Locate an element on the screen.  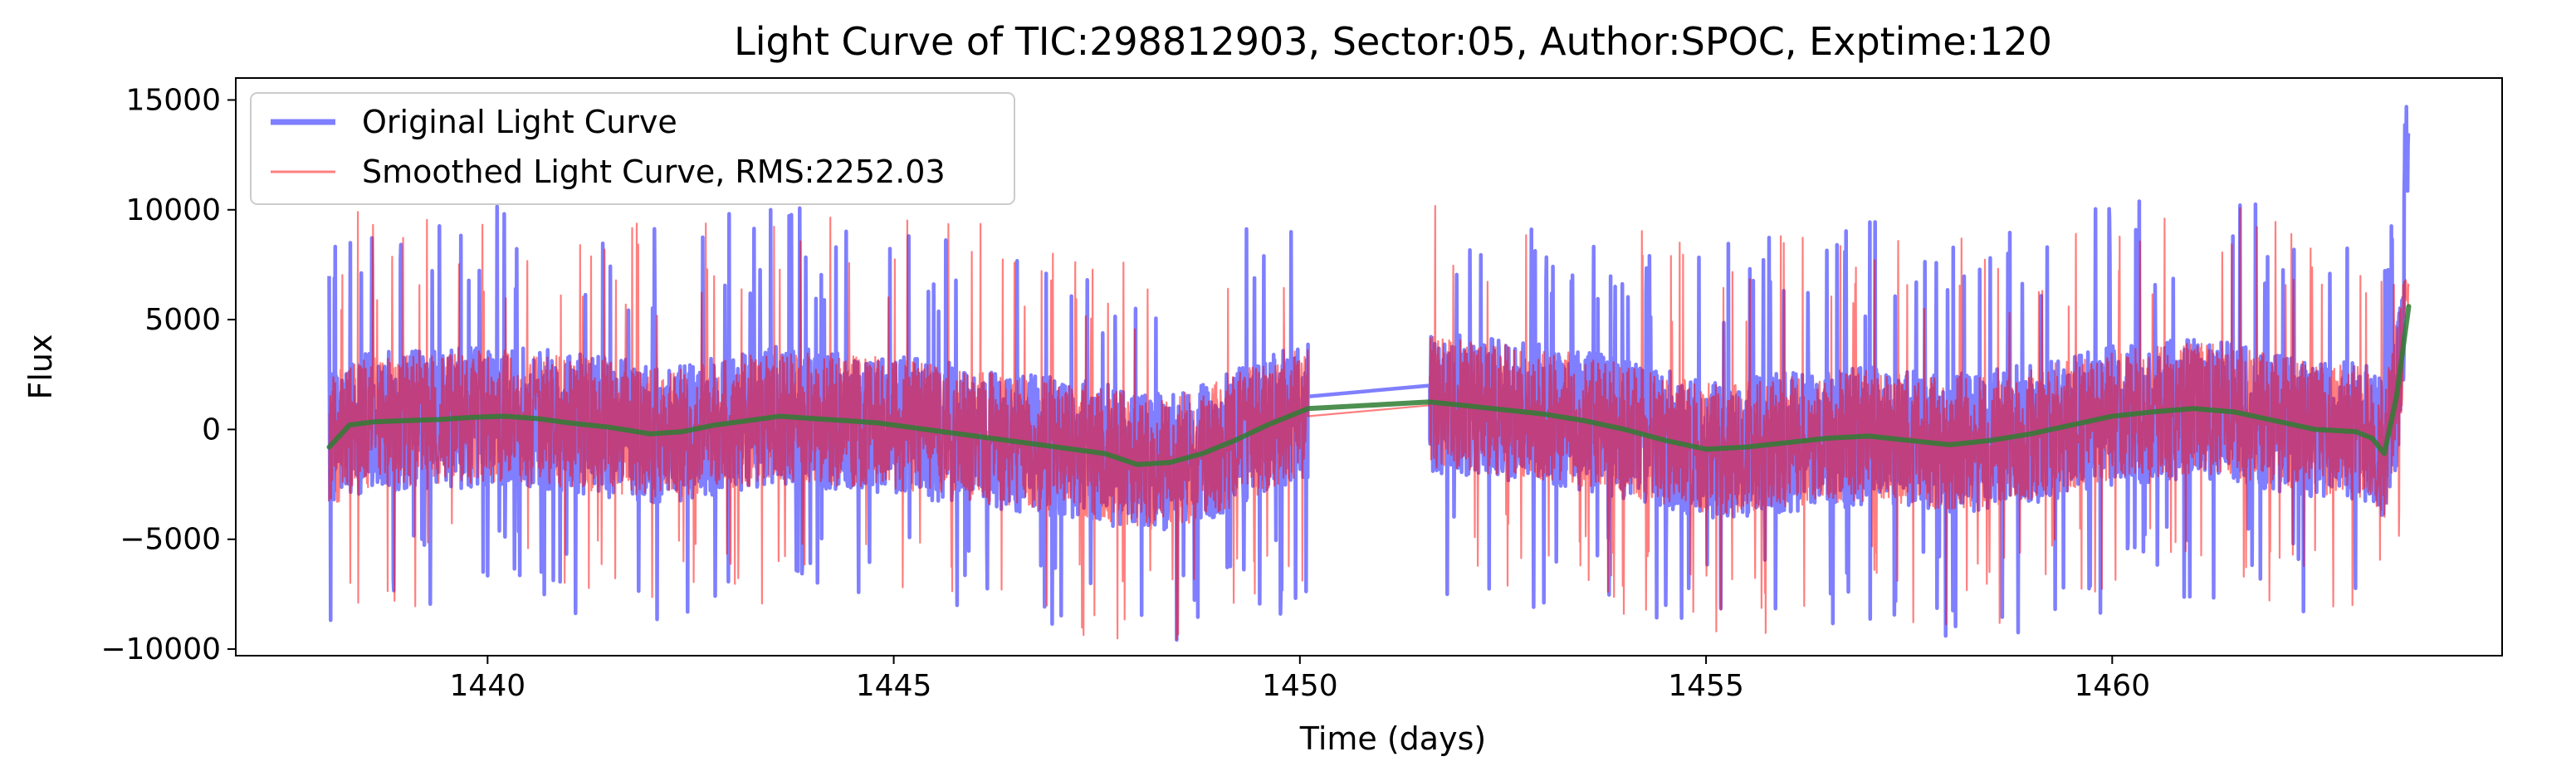
x-axis: 1440 1445 1450 1455 1460 is located at coordinates (1300, 679).